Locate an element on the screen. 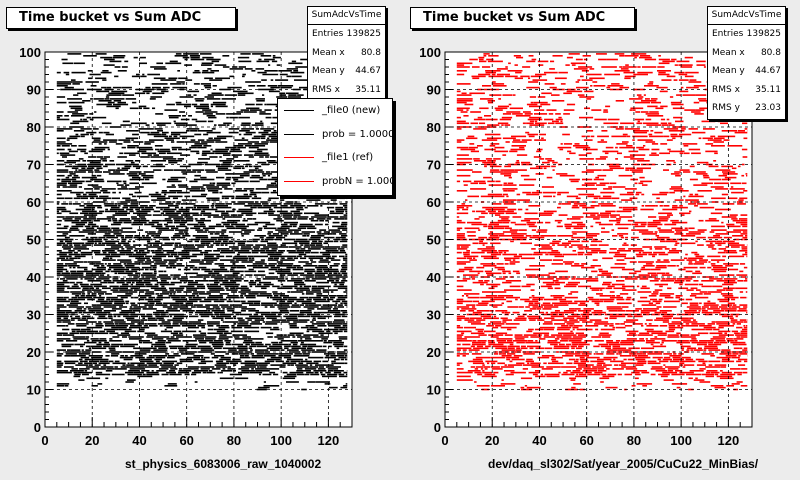 The height and width of the screenshot is (480, 800). left-y-tick-label: 70 is located at coordinates (34, 165).